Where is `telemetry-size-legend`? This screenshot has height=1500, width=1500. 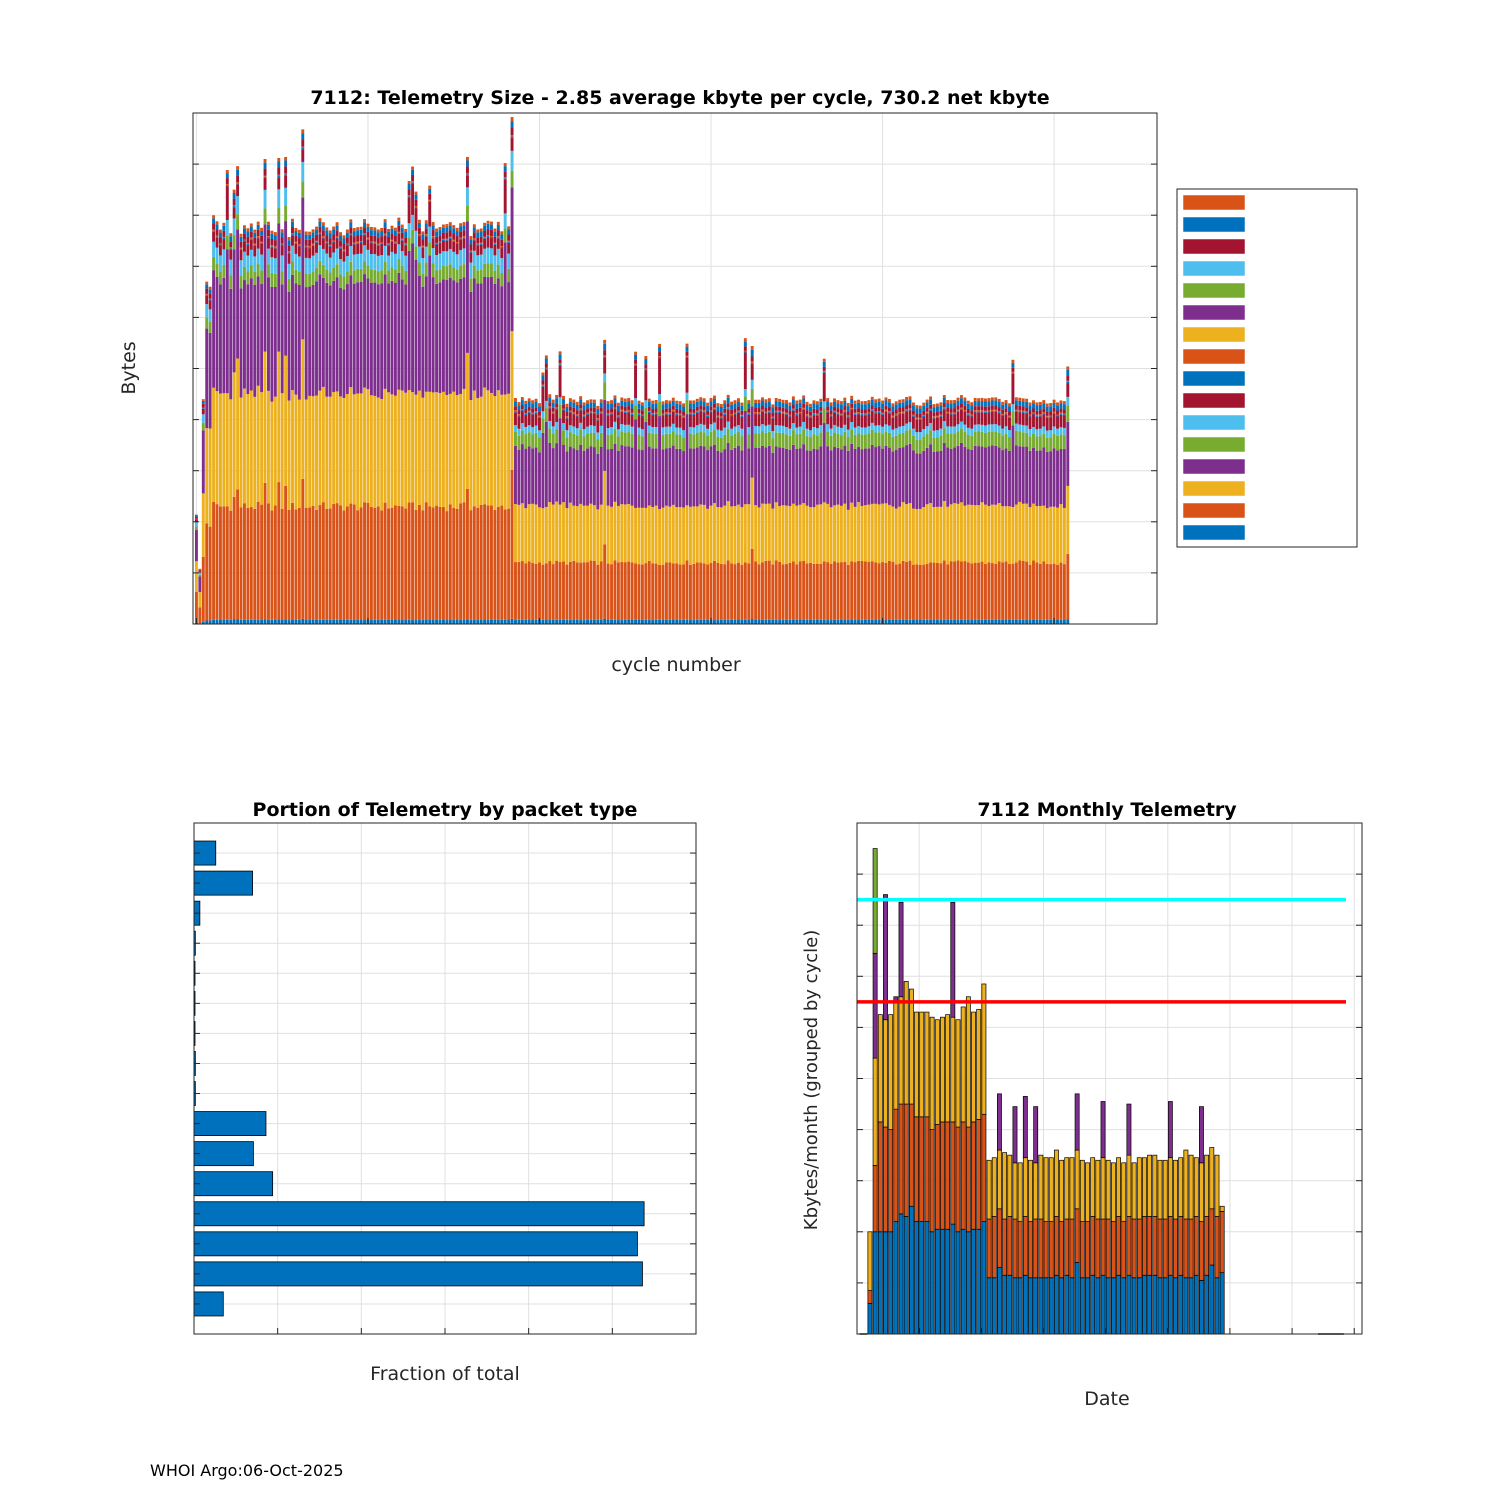 telemetry-size-legend is located at coordinates (1267, 368).